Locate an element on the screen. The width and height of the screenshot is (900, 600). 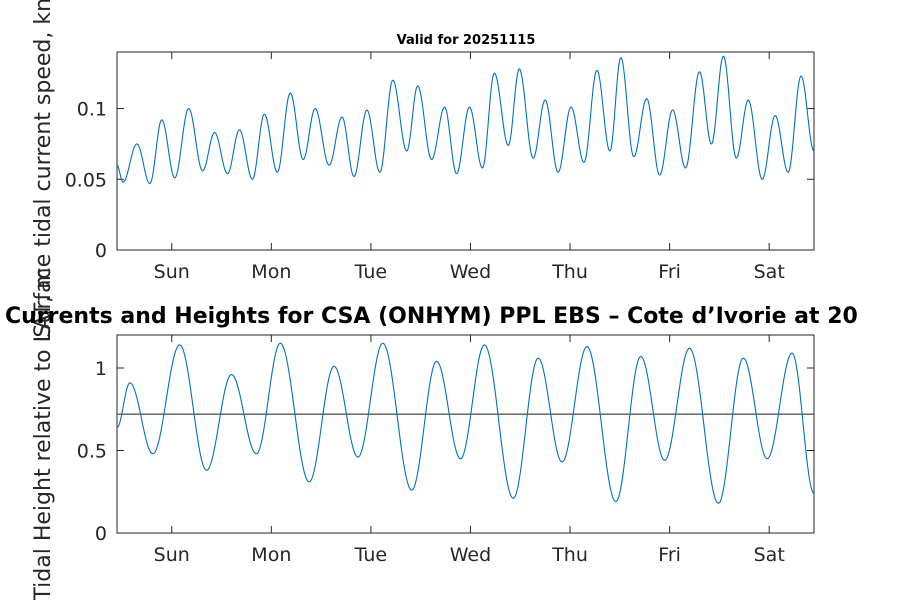
height-y-tick-label: 1 is located at coordinates (101, 369).